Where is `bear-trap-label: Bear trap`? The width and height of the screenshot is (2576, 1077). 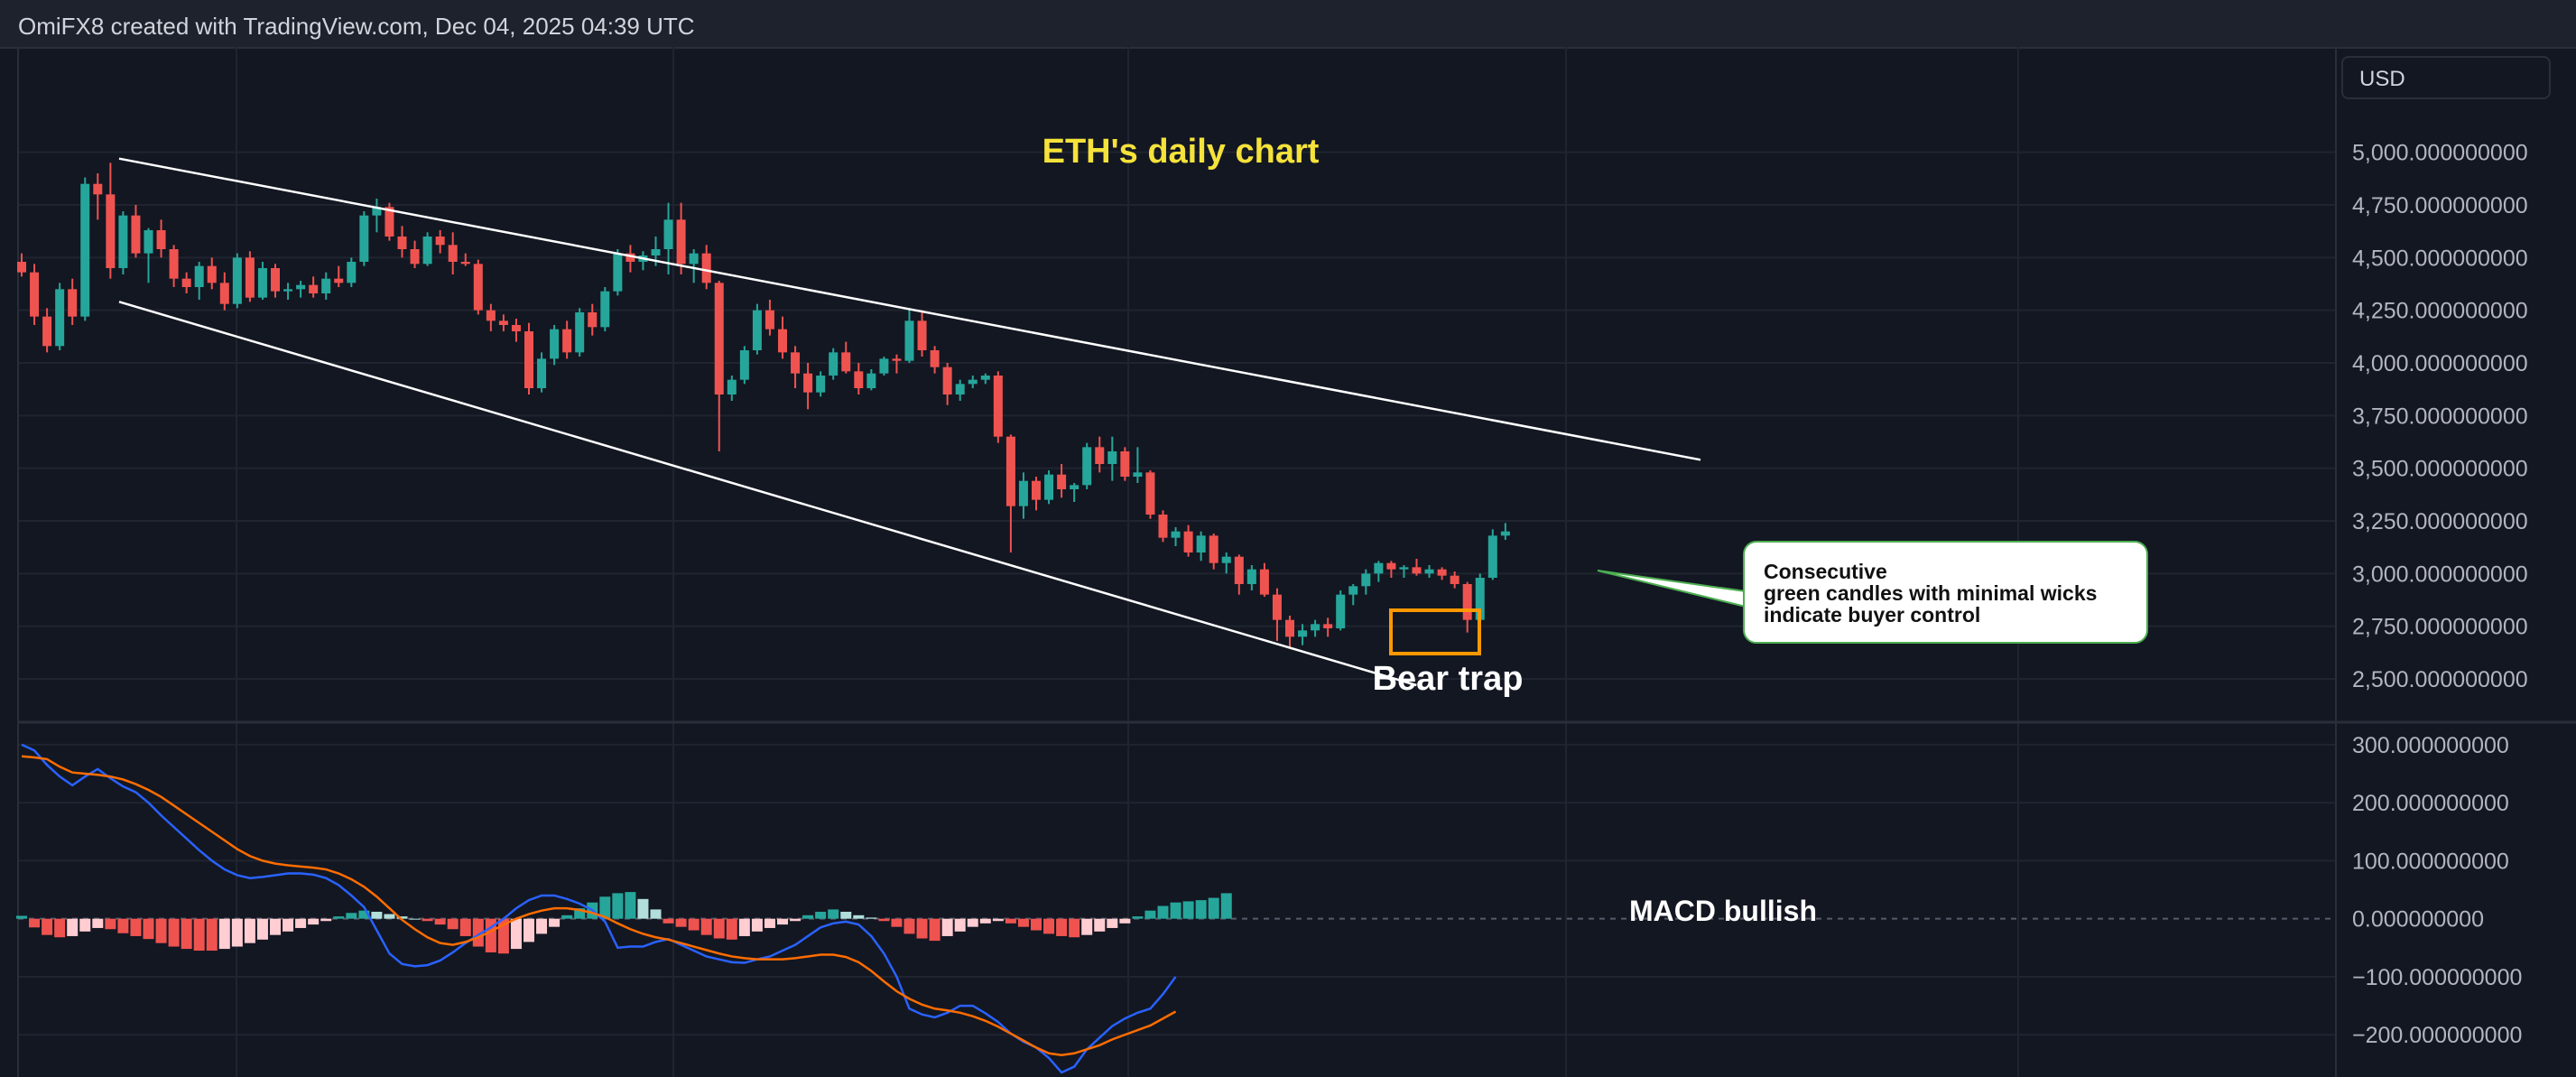
bear-trap-label: Bear trap is located at coordinates (1448, 679).